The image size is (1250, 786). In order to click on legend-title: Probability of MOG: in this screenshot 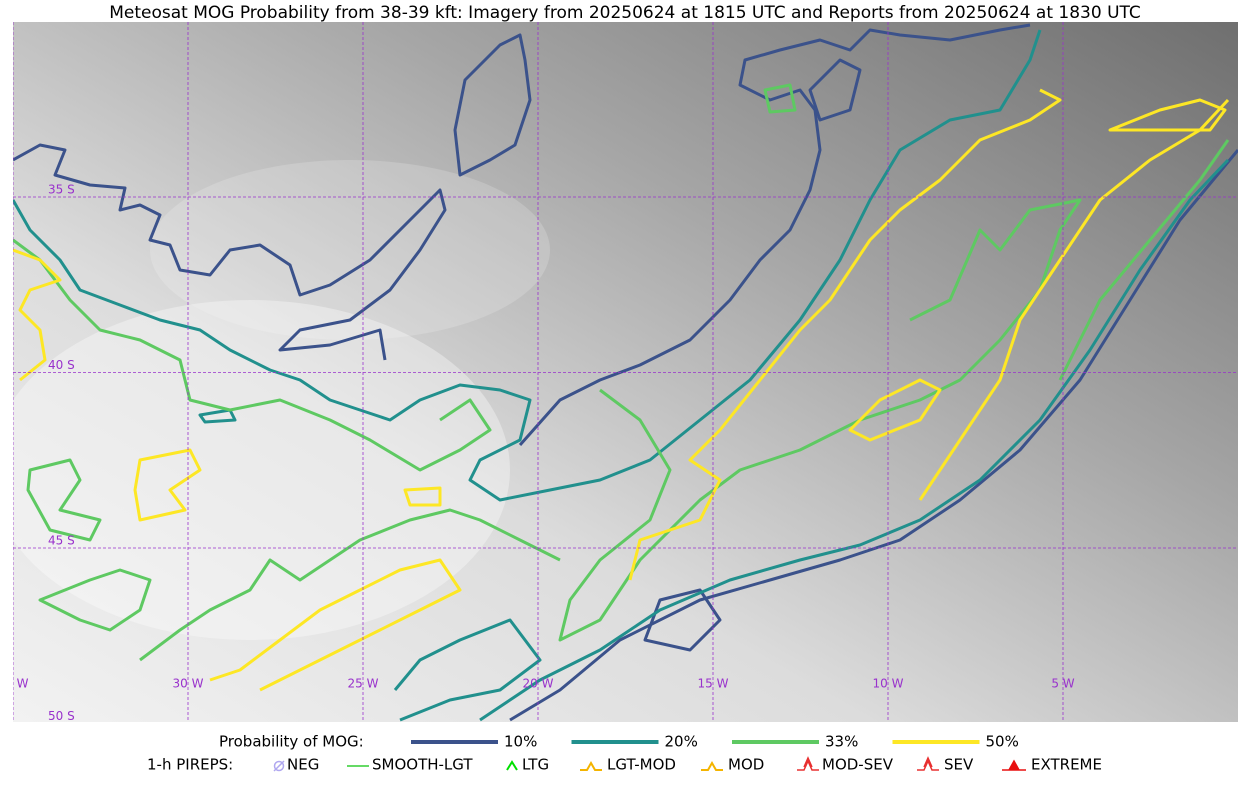, I will do `click(291, 742)`.